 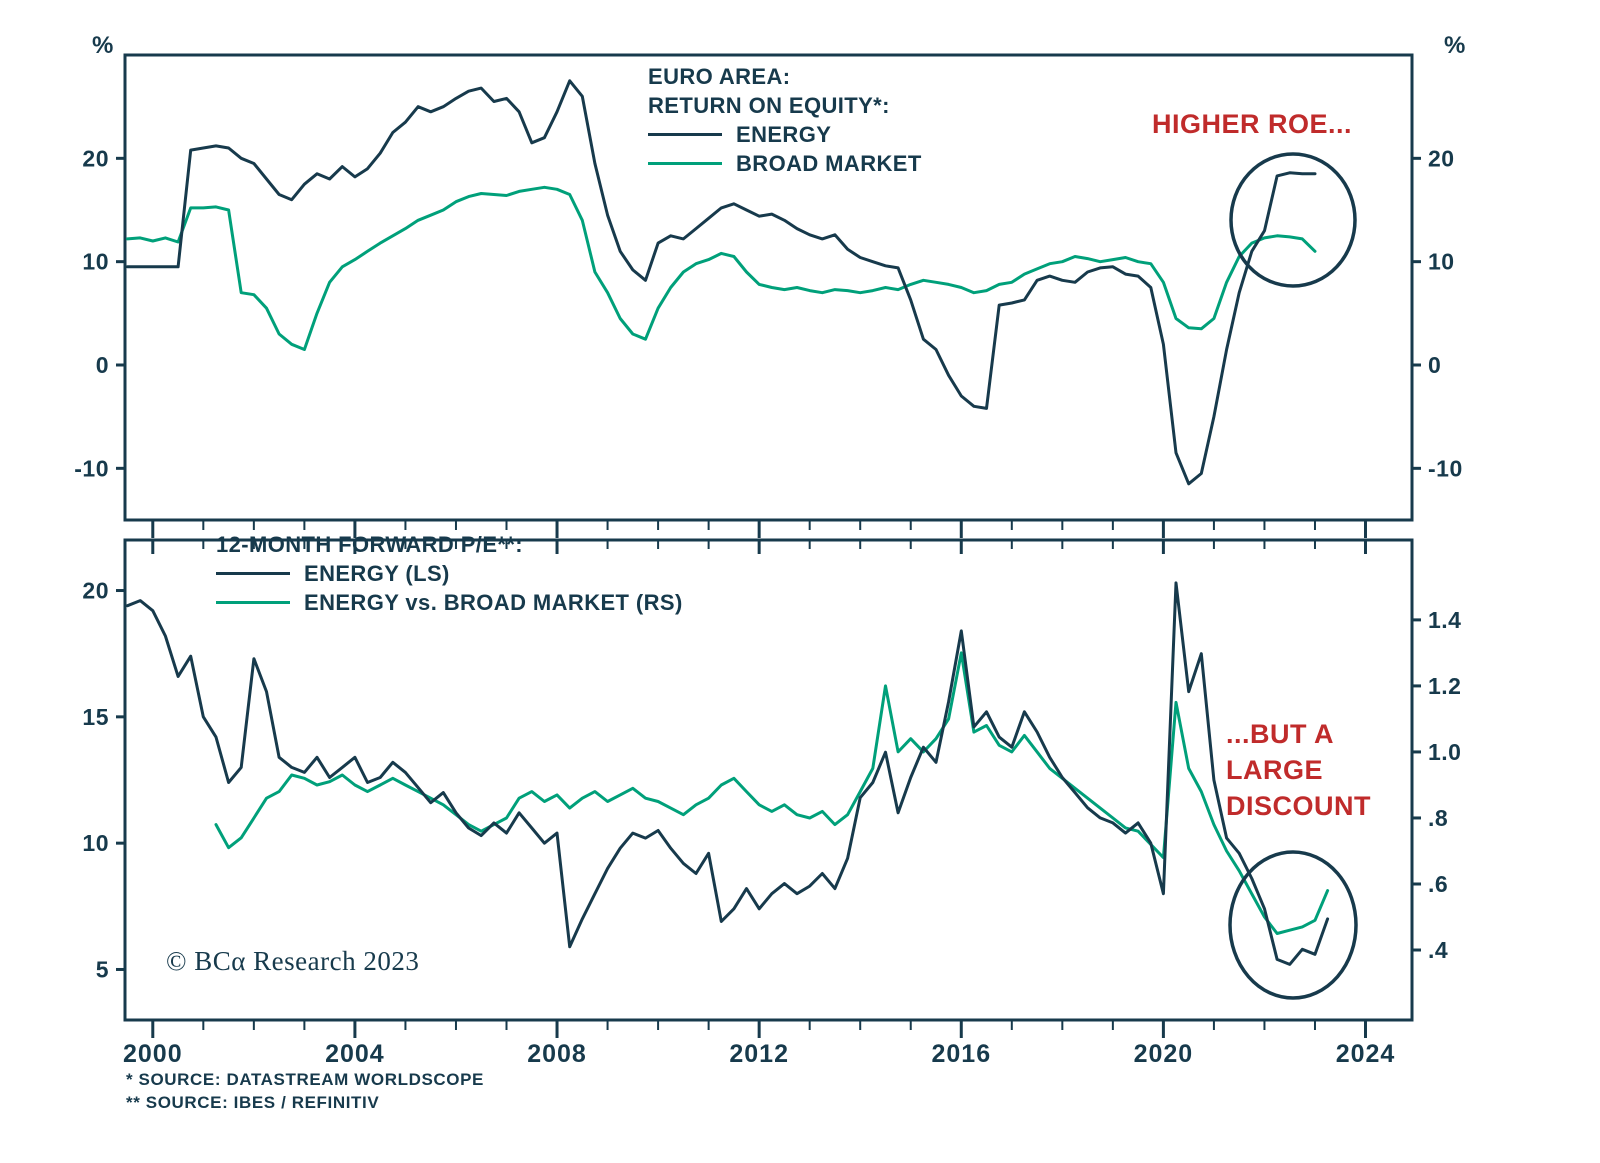 What do you see at coordinates (153, 1054) in the screenshot?
I see `x-tick-label: 2000` at bounding box center [153, 1054].